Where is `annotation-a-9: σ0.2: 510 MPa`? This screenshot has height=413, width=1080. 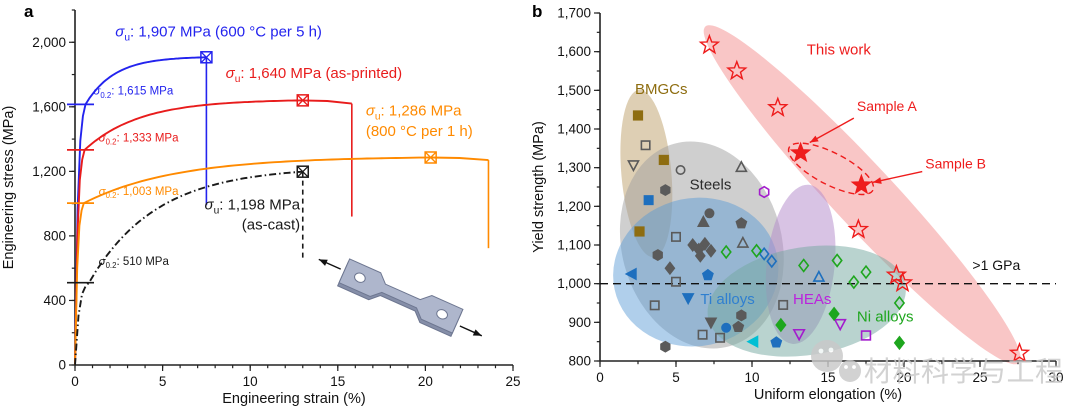 annotation-a-9: σ0.2: 510 MPa is located at coordinates (134, 263).